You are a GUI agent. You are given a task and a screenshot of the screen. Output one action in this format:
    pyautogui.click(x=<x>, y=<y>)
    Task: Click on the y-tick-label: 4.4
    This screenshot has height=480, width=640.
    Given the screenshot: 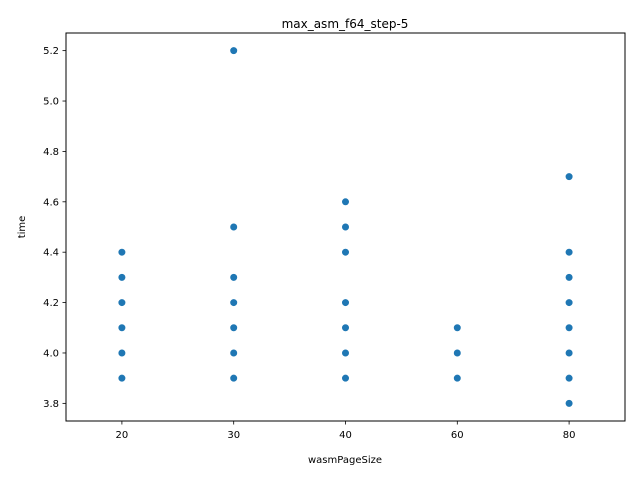 What is the action you would take?
    pyautogui.click(x=51, y=253)
    